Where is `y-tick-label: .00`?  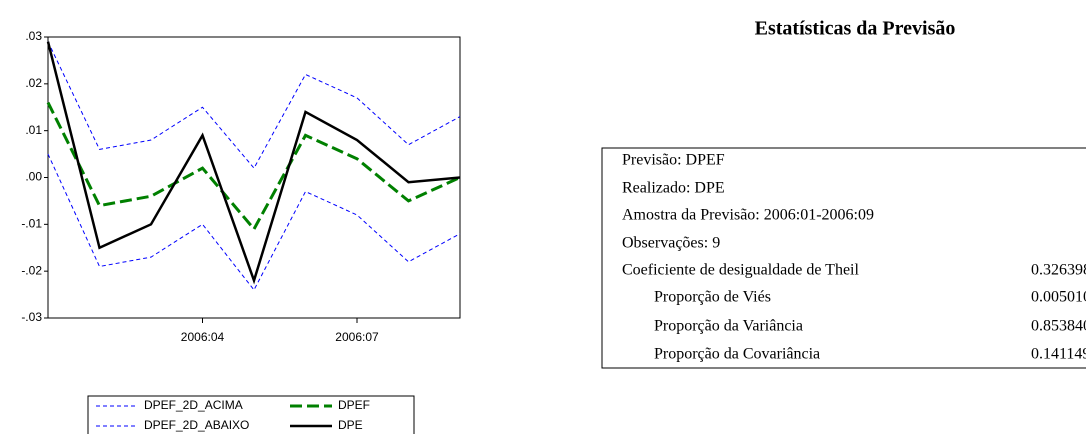
y-tick-label: .00 is located at coordinates (33, 177).